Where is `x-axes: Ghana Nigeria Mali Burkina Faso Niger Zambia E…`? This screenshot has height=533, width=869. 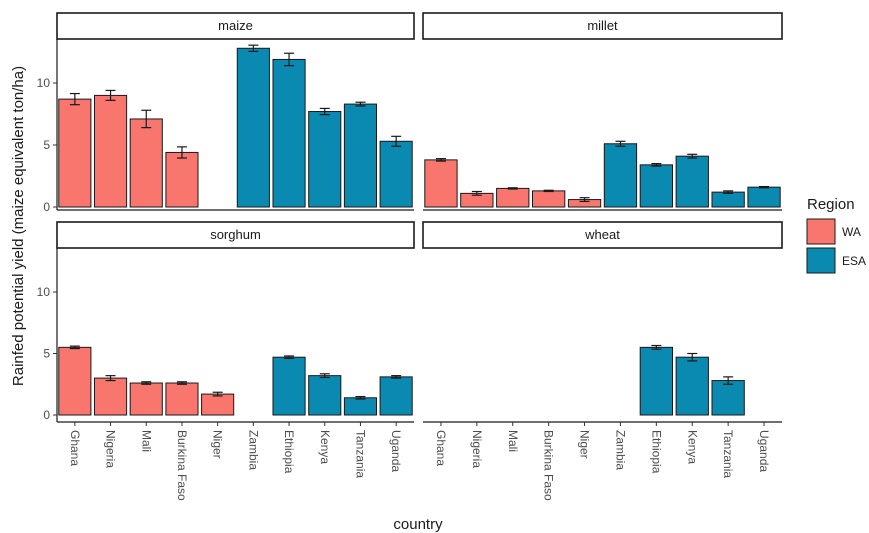 x-axes: Ghana Nigeria Mali Burkina Faso Niger Zambia E… is located at coordinates (419, 461).